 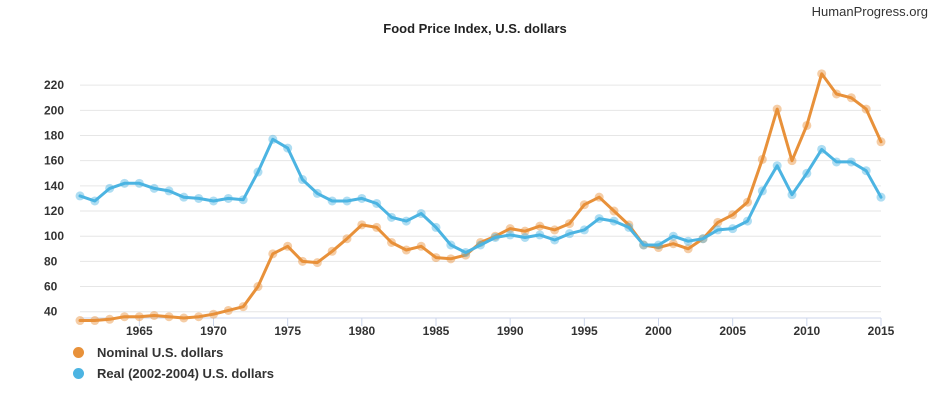 I want to click on legend-marker-nominal, so click(x=78, y=352).